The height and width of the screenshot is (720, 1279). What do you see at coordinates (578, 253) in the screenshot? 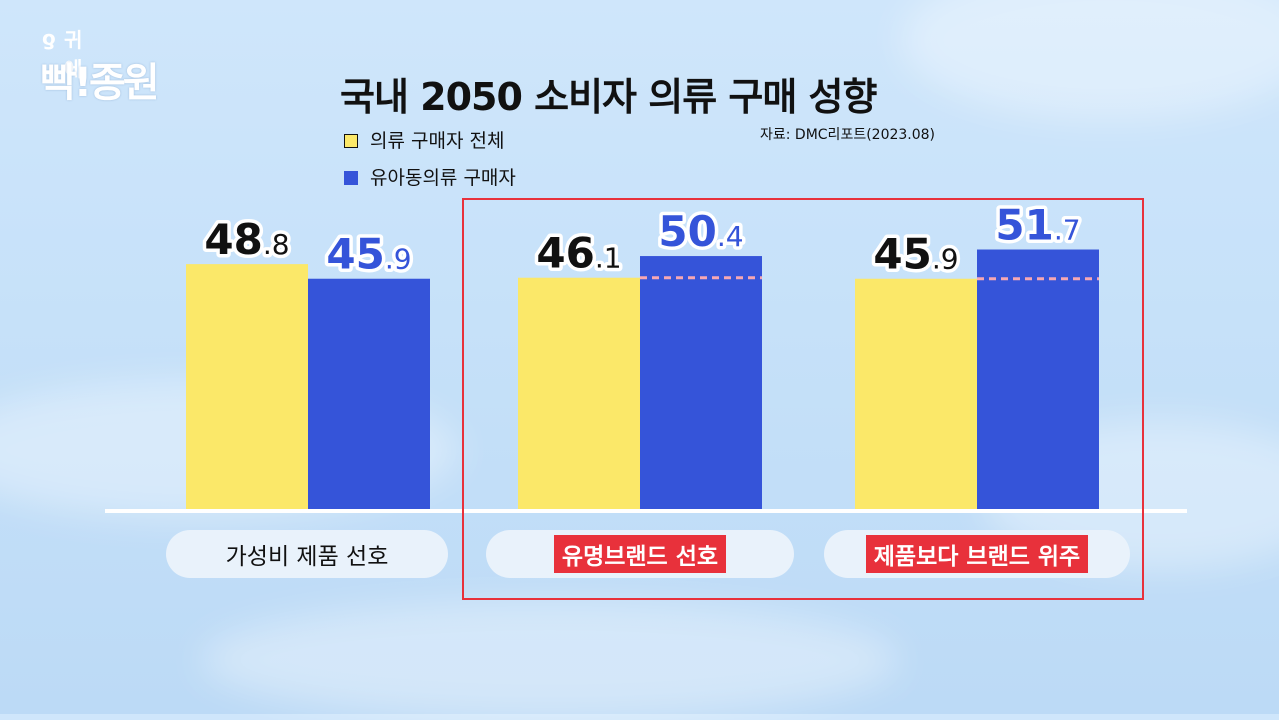
I see `data-label-all-buyers-1: 46.1` at bounding box center [578, 253].